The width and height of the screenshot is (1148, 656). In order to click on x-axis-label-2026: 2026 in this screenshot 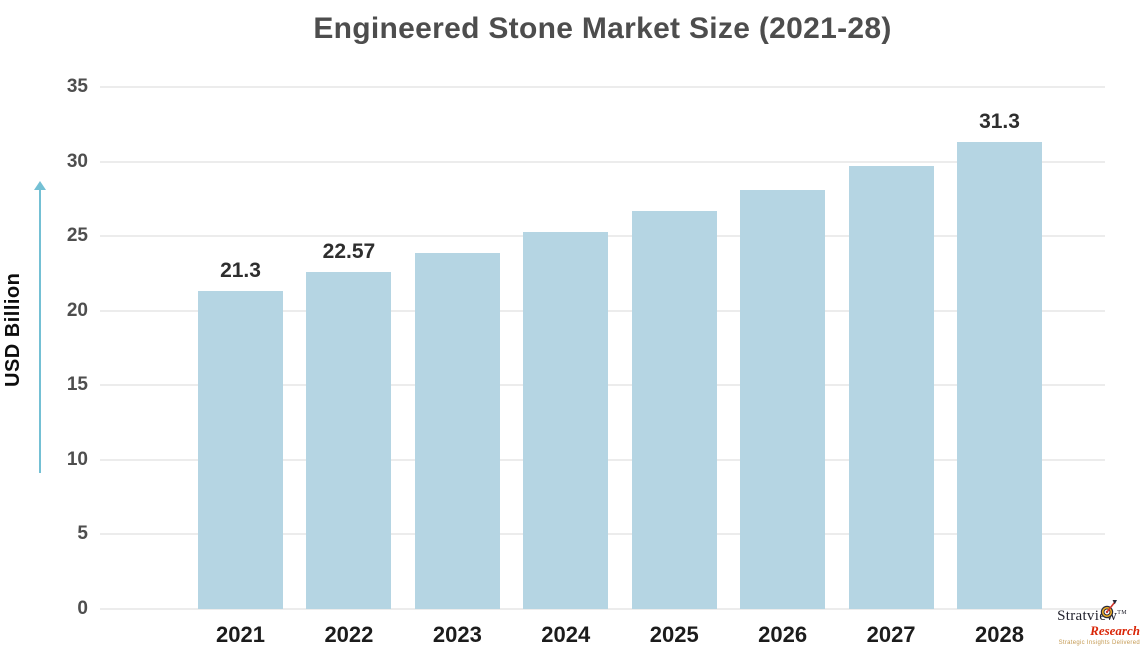, I will do `click(783, 634)`.